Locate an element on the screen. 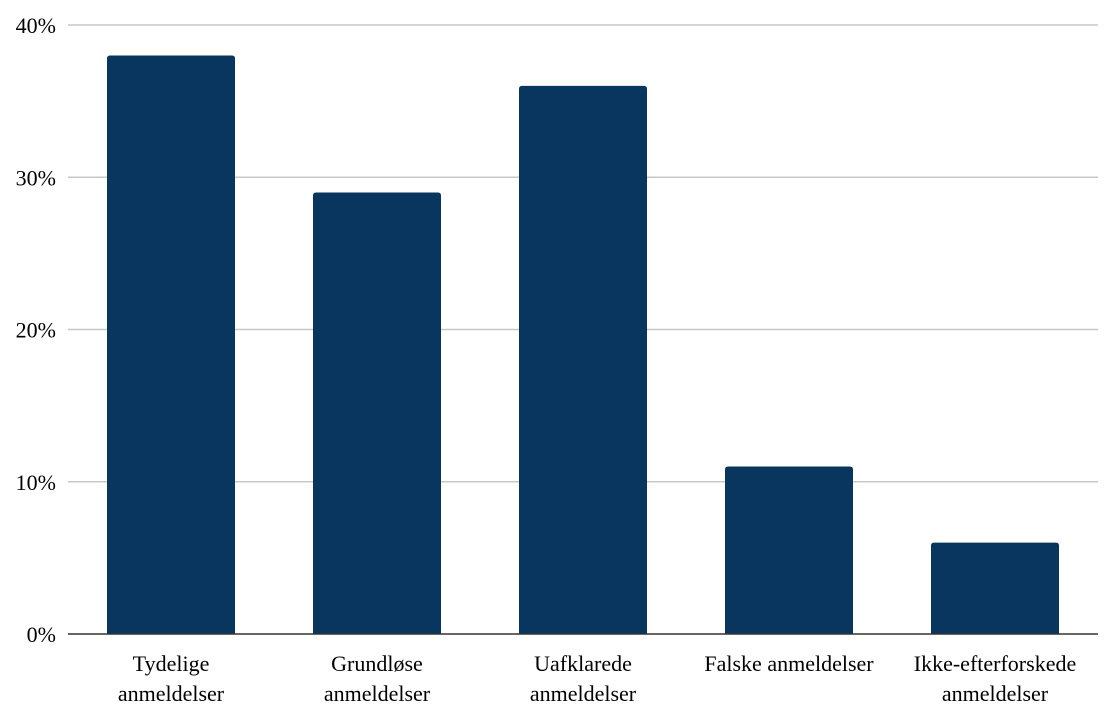  y-tick-label: 10% is located at coordinates (36, 482).